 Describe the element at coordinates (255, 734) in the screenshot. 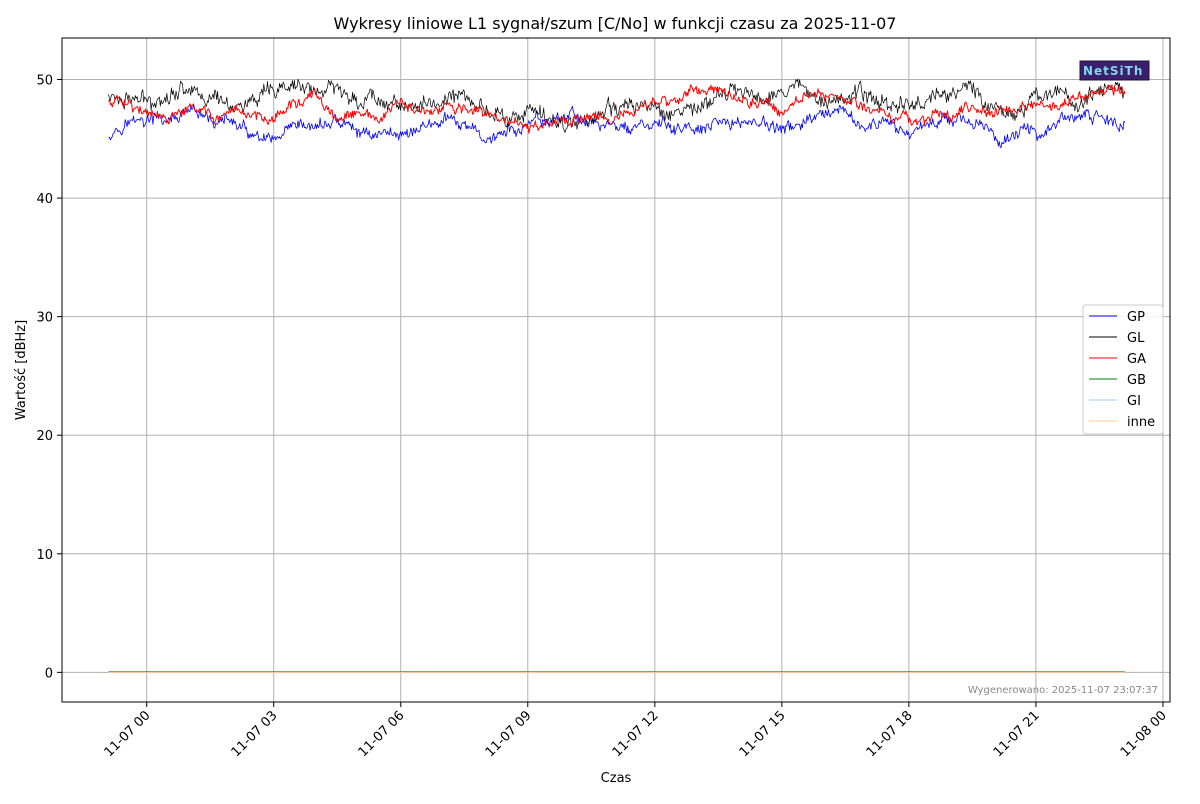

I see `x-tick-label: 11-07 03` at that location.